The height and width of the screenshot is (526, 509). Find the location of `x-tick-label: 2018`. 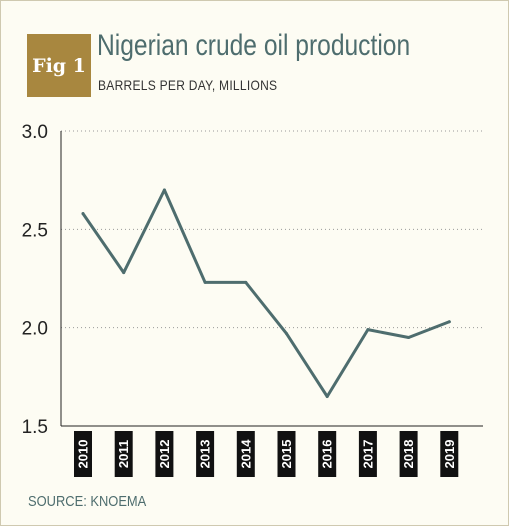

x-tick-label: 2018 is located at coordinates (408, 454).